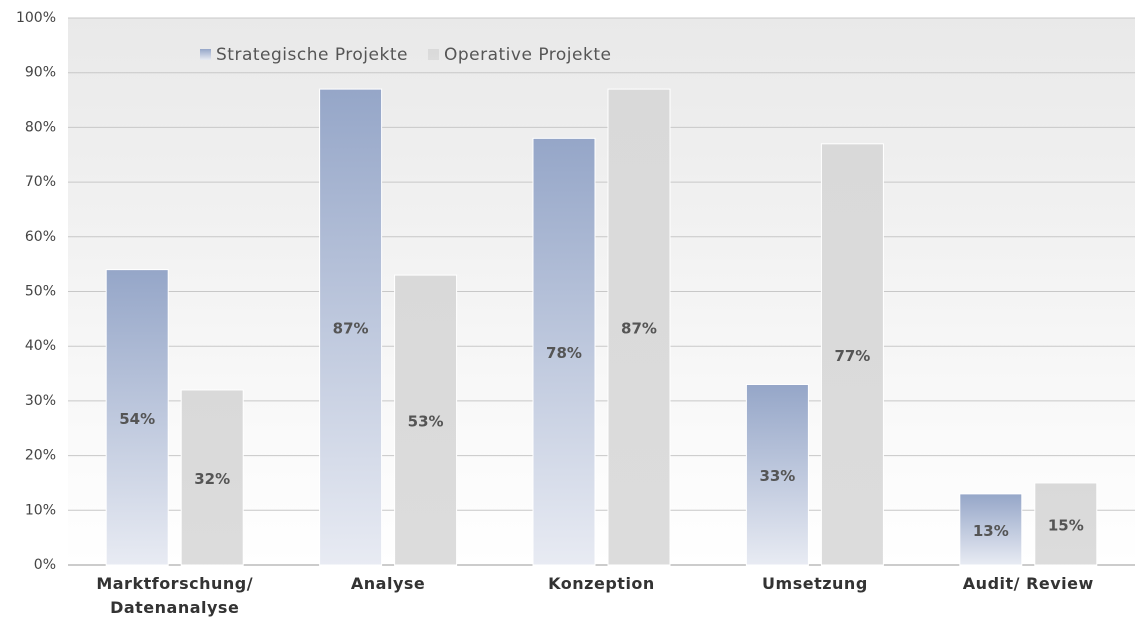 The image size is (1137, 619). Describe the element at coordinates (815, 583) in the screenshot. I see `x-tick-label: Umsetzung` at that location.